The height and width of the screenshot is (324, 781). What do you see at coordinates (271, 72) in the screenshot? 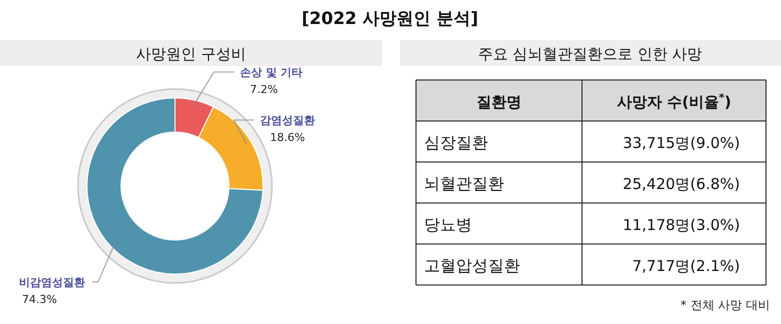
I see `slice-label: 손상 및 기타` at bounding box center [271, 72].